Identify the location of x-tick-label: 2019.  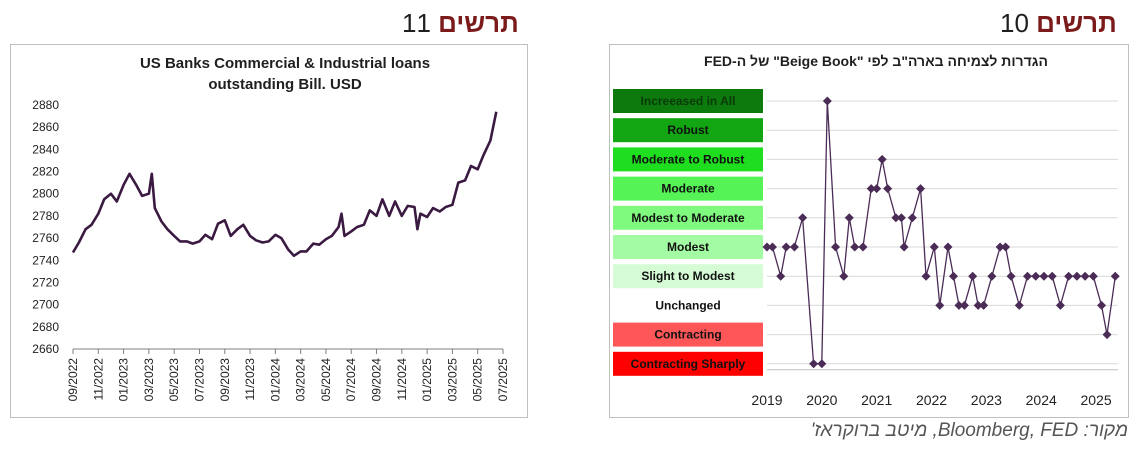
(766, 400).